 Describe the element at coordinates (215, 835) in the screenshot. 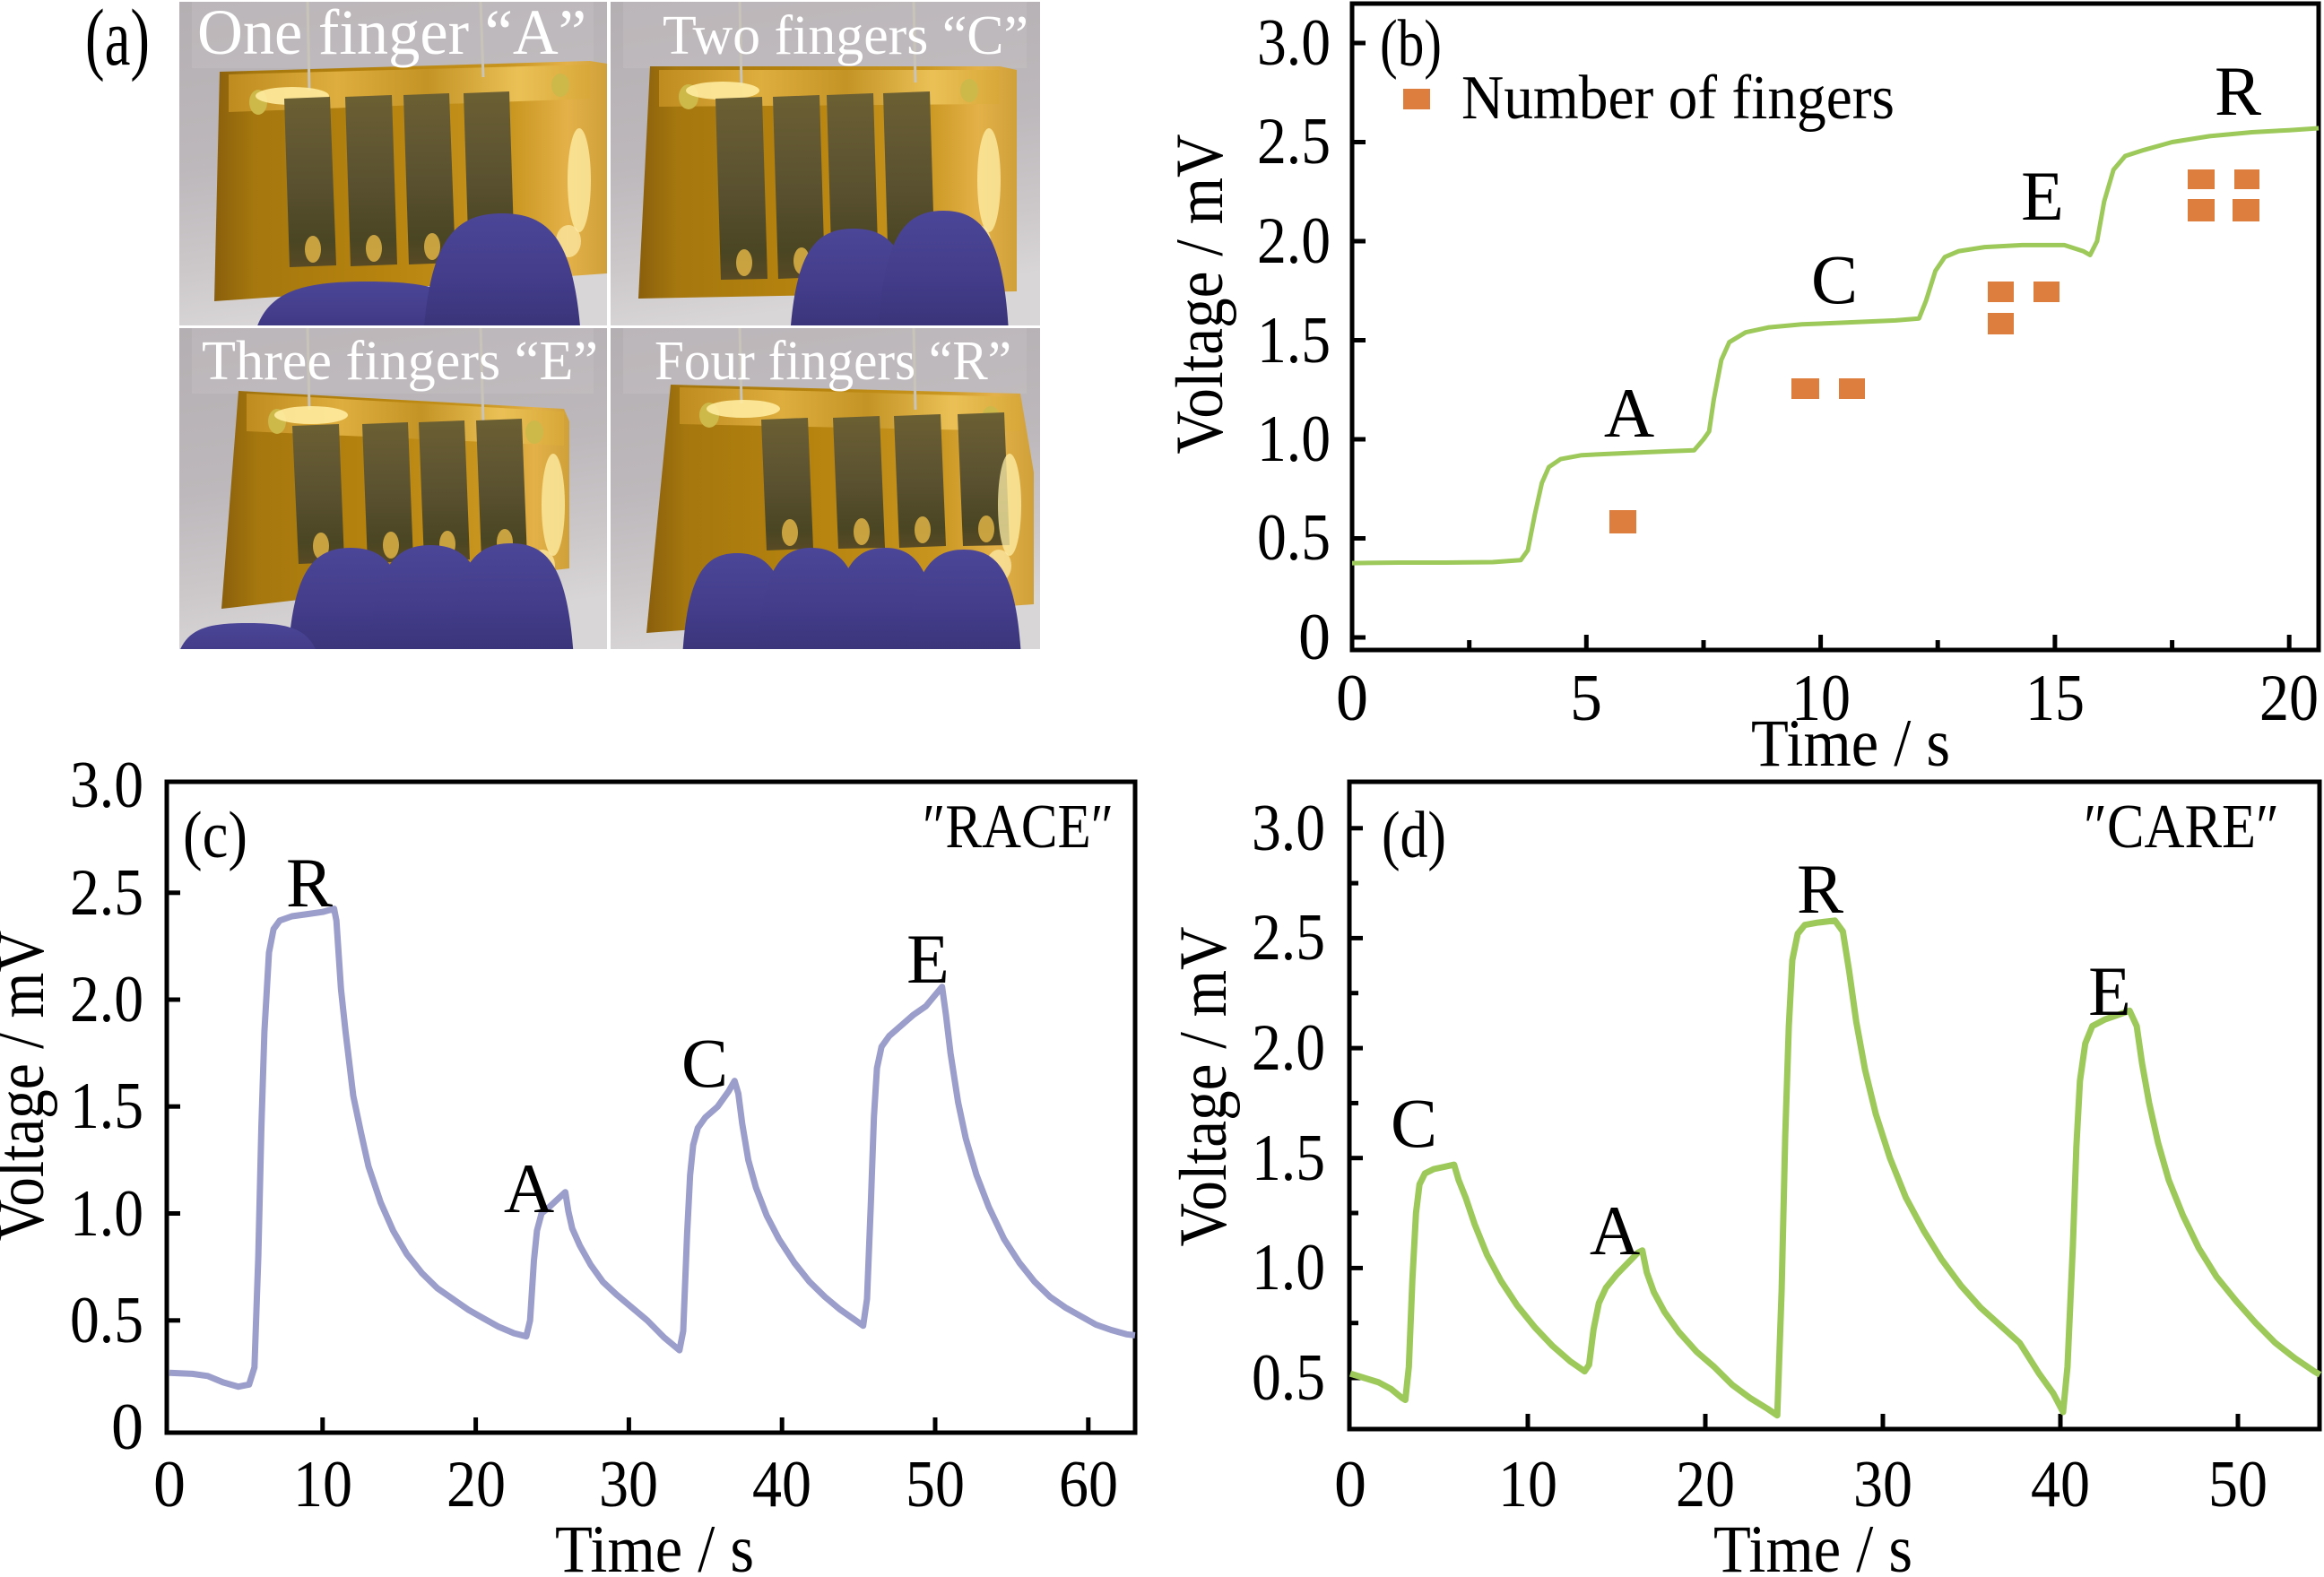

I see `svg-text: (c)` at that location.